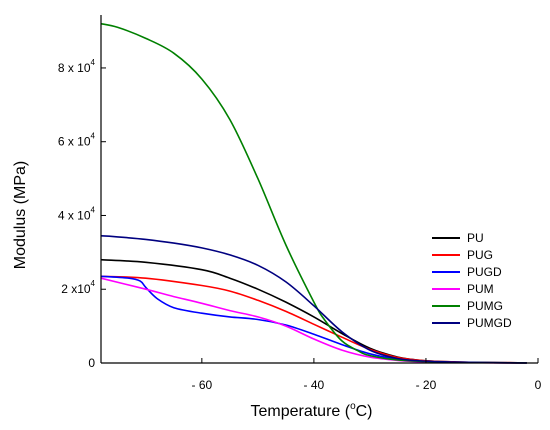 The width and height of the screenshot is (550, 430). What do you see at coordinates (91, 363) in the screenshot?
I see `y-tick-label: 0` at bounding box center [91, 363].